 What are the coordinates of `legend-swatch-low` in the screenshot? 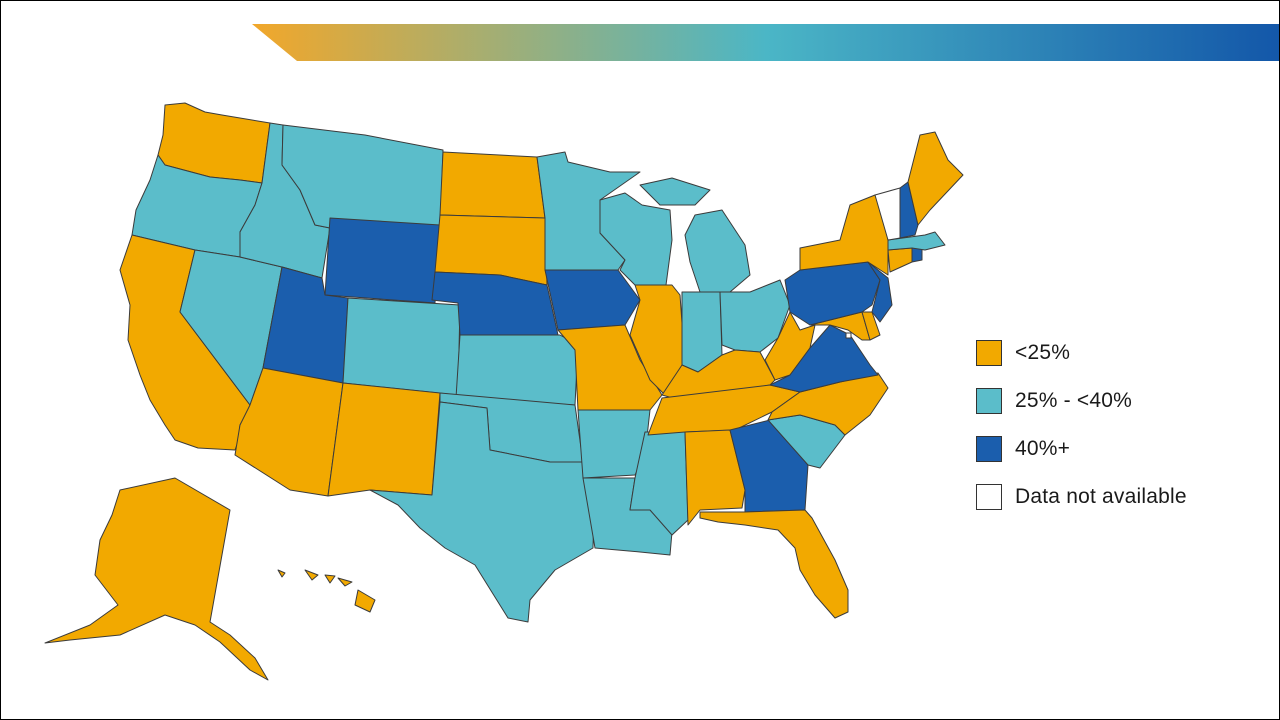 It's located at (989, 353).